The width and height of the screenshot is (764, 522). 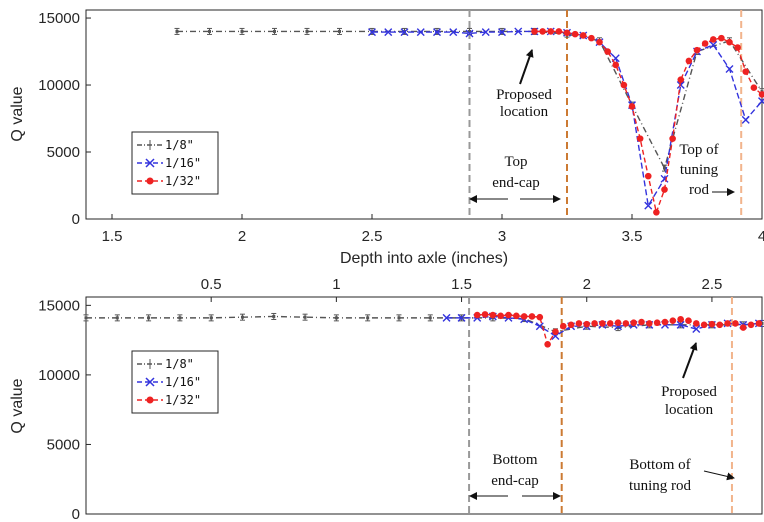 I want to click on bottom-legend-item-1-16: 1/16", so click(x=169, y=382).